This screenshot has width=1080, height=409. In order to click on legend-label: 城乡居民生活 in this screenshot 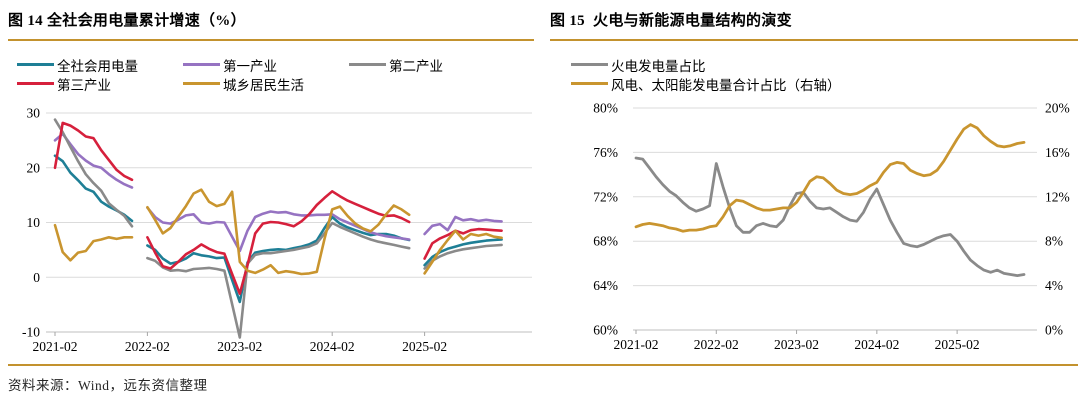, I will do `click(263, 85)`.